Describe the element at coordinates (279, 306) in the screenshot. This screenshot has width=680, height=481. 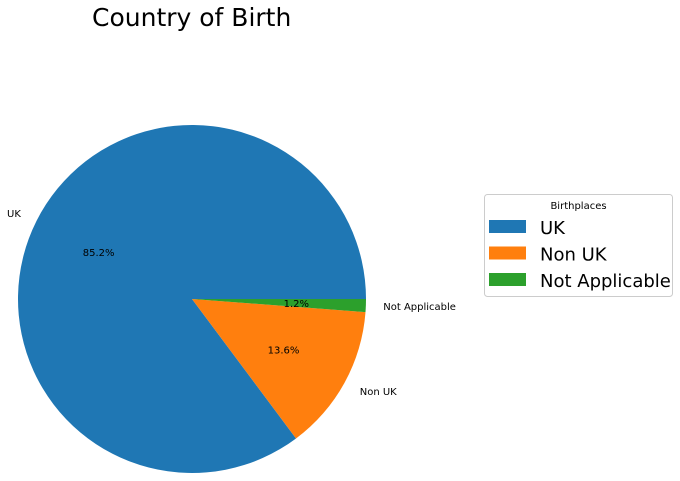
I see `pie-slice-not-applicable` at that location.